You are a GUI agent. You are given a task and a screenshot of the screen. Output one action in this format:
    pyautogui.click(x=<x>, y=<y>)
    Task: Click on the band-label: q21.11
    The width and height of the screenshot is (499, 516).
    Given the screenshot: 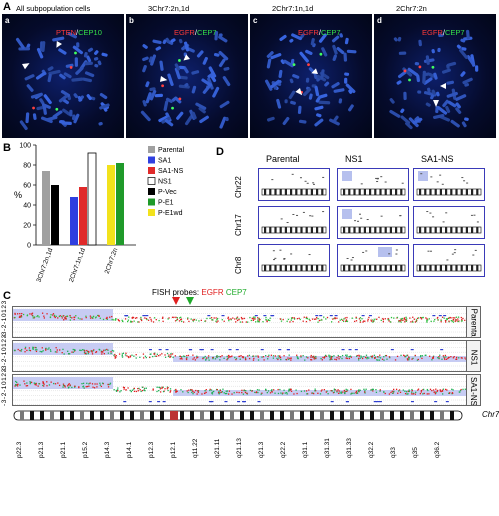 What is the action you would take?
    pyautogui.click(x=217, y=448)
    